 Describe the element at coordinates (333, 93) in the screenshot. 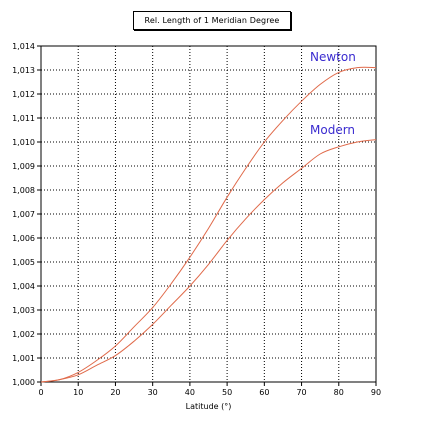

I see `series-labels: Newton Modern` at that location.